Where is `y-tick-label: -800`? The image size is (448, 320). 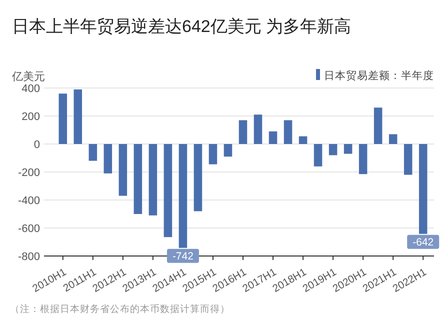 y-tick-label: -800 is located at coordinates (29, 256).